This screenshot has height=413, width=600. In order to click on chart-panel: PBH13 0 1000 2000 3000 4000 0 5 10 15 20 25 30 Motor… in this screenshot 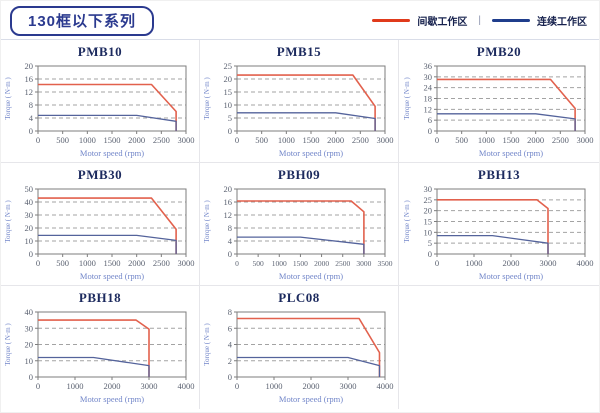, I will do `click(499, 224)`.